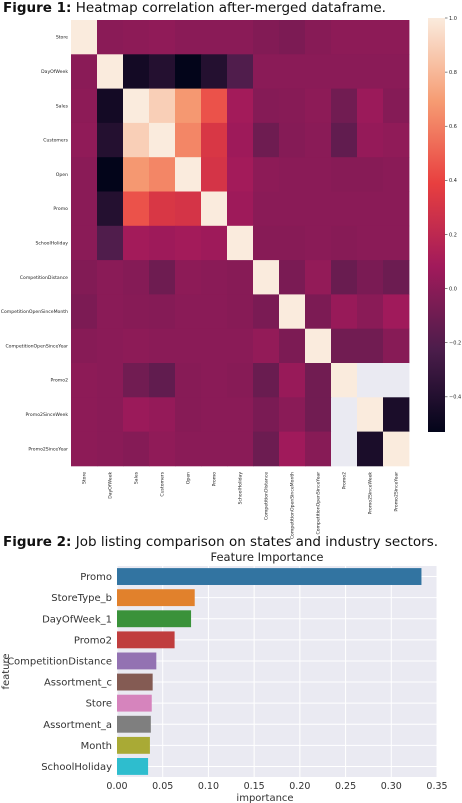 The image size is (462, 803). What do you see at coordinates (391, 786) in the screenshot?
I see `x-tick-label: 0.30` at bounding box center [391, 786].